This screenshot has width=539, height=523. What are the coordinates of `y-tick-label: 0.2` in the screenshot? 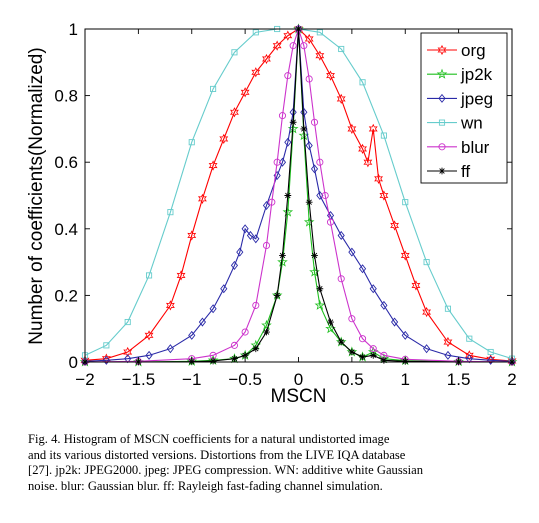 It's located at (66, 295).